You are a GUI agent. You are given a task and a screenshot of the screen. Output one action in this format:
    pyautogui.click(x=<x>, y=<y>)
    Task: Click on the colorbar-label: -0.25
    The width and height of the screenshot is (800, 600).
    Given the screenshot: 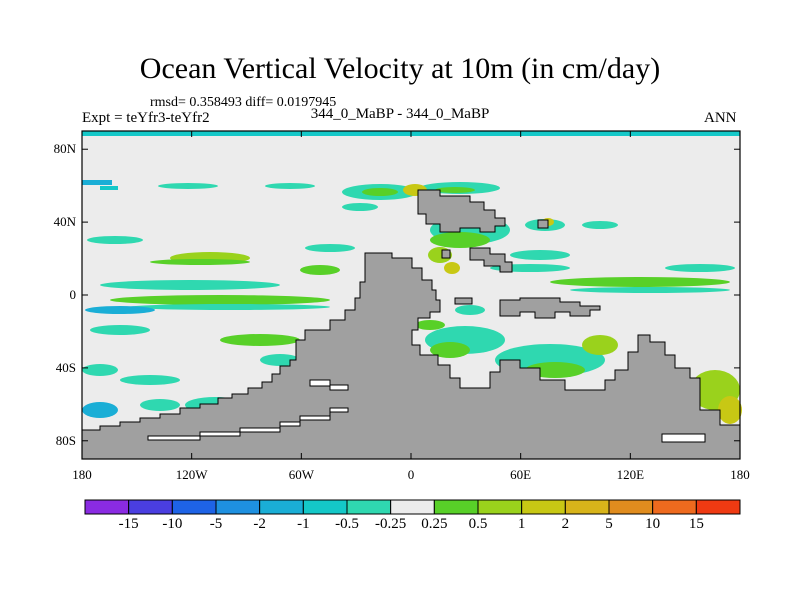 What is the action you would take?
    pyautogui.click(x=391, y=524)
    